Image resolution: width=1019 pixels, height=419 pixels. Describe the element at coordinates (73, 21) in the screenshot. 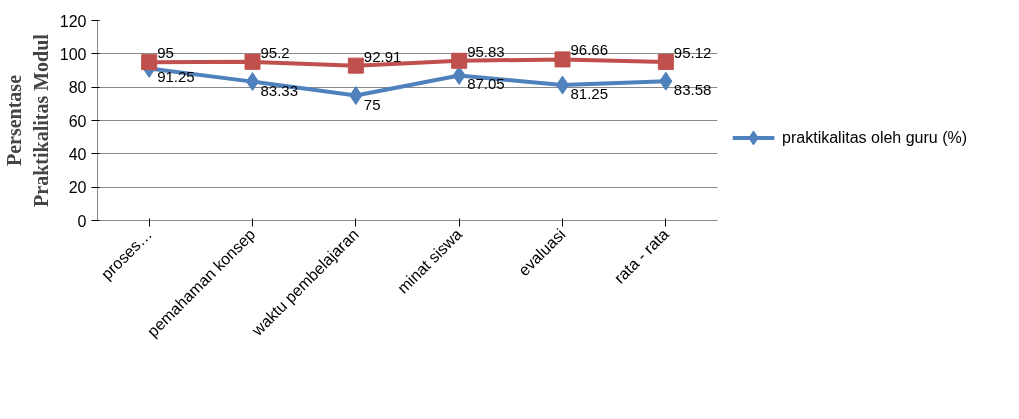

I see `y-tick-label: 120` at that location.